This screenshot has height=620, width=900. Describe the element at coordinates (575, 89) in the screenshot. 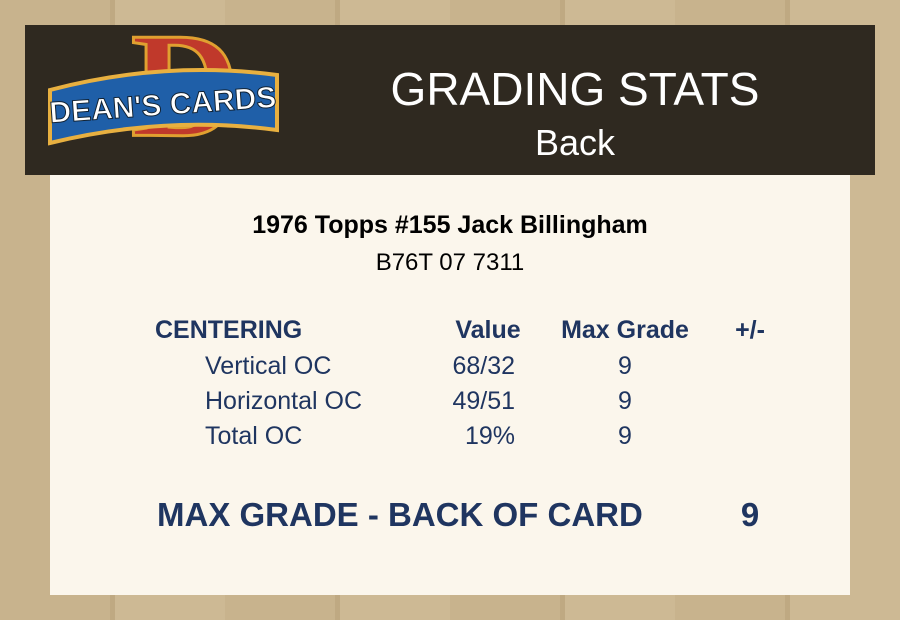

I see `page-title: GRADING STATS` at that location.